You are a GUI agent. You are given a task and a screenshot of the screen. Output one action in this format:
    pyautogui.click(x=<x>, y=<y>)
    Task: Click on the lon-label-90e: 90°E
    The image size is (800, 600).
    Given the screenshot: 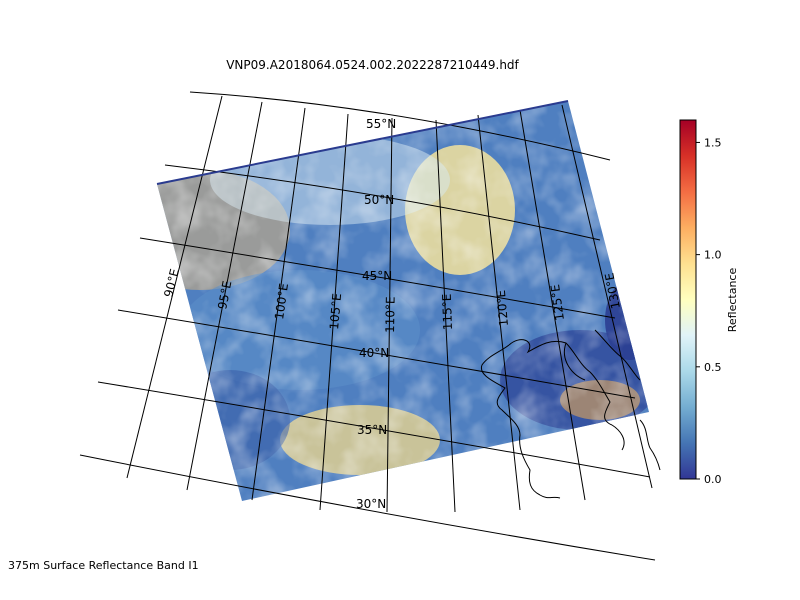 What is the action you would take?
    pyautogui.click(x=171, y=282)
    